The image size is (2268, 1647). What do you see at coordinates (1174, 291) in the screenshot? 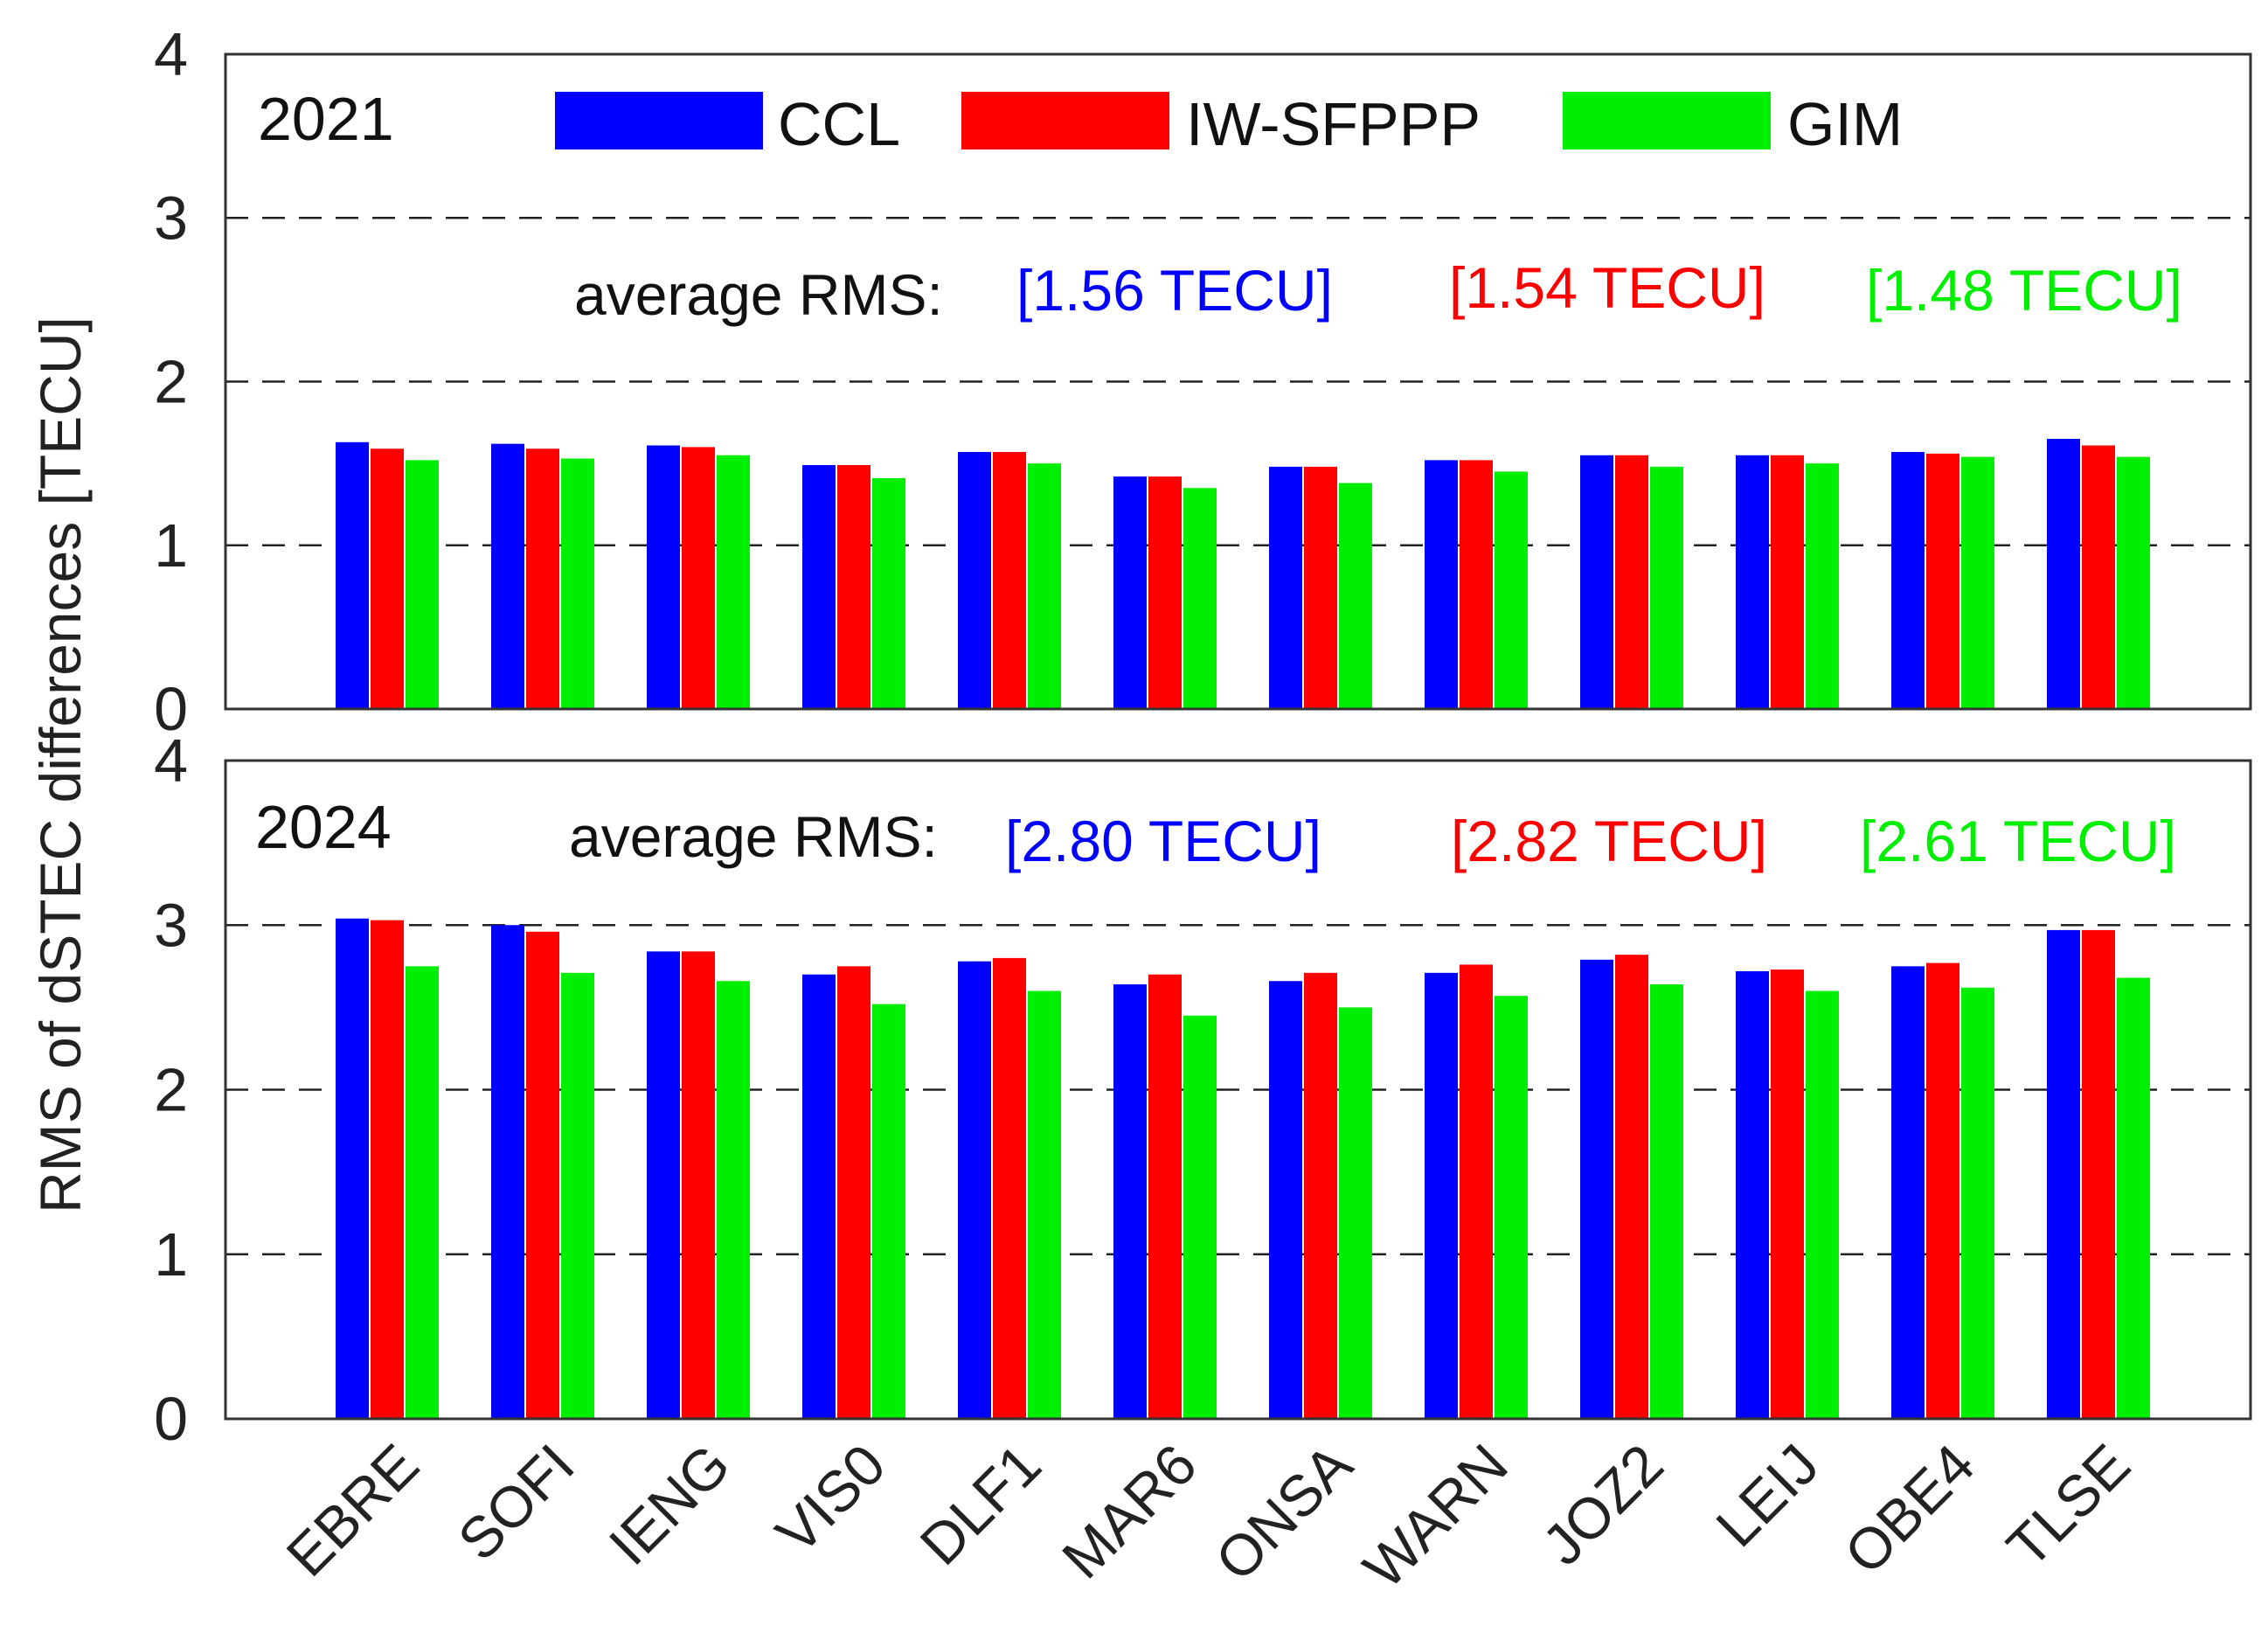
I see `panel-2021-average-ccl: [1.56 TECU]` at bounding box center [1174, 291].